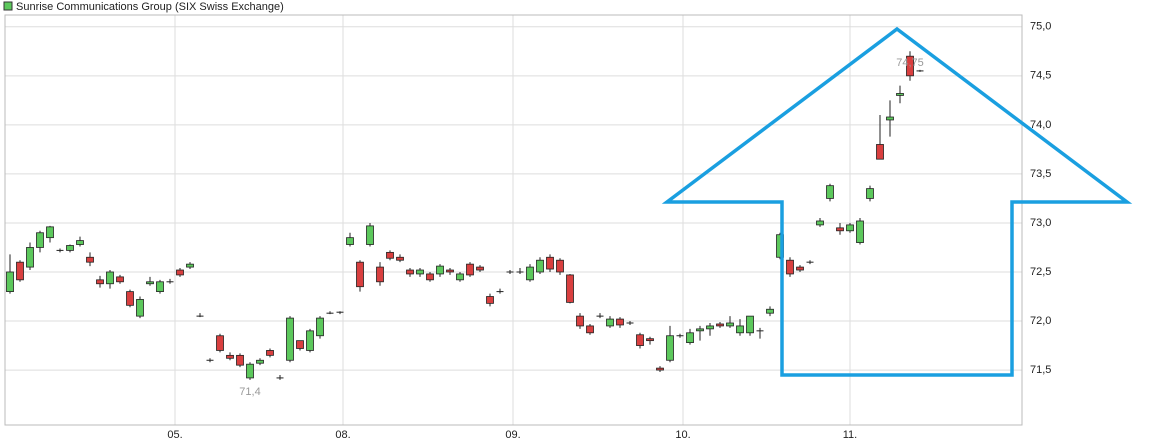 Image resolution: width=1155 pixels, height=448 pixels. I want to click on y-tick-label: 74,5, so click(1040, 76).